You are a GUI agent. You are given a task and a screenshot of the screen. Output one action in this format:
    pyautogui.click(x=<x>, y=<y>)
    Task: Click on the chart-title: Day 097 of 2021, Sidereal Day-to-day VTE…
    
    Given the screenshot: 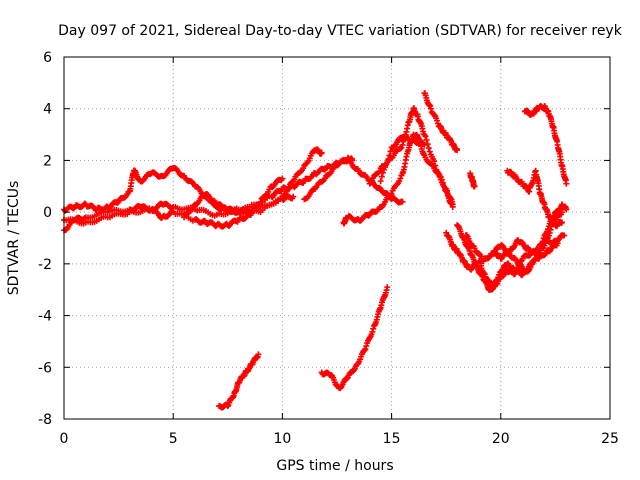 What is the action you would take?
    pyautogui.click(x=340, y=31)
    